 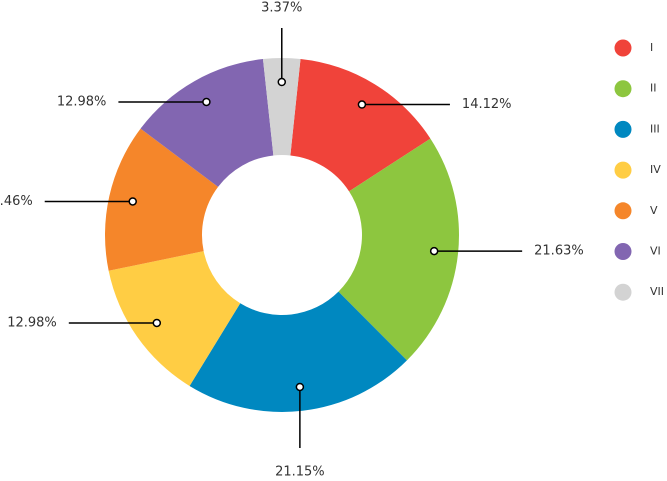 What do you see at coordinates (651, 47) in the screenshot?
I see `legend-label: I` at bounding box center [651, 47].